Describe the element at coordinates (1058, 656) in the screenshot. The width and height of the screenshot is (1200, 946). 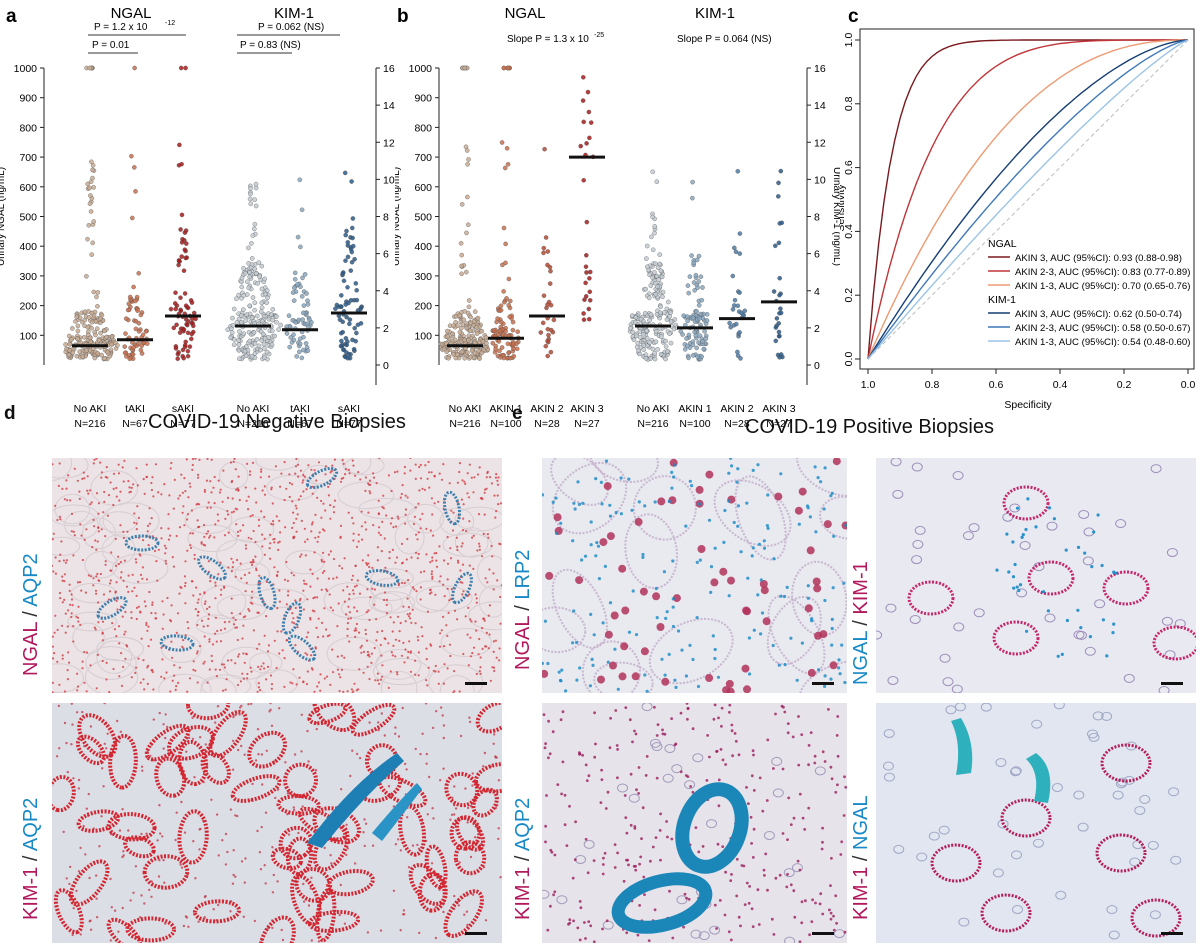
I see `ngal-dot` at that location.